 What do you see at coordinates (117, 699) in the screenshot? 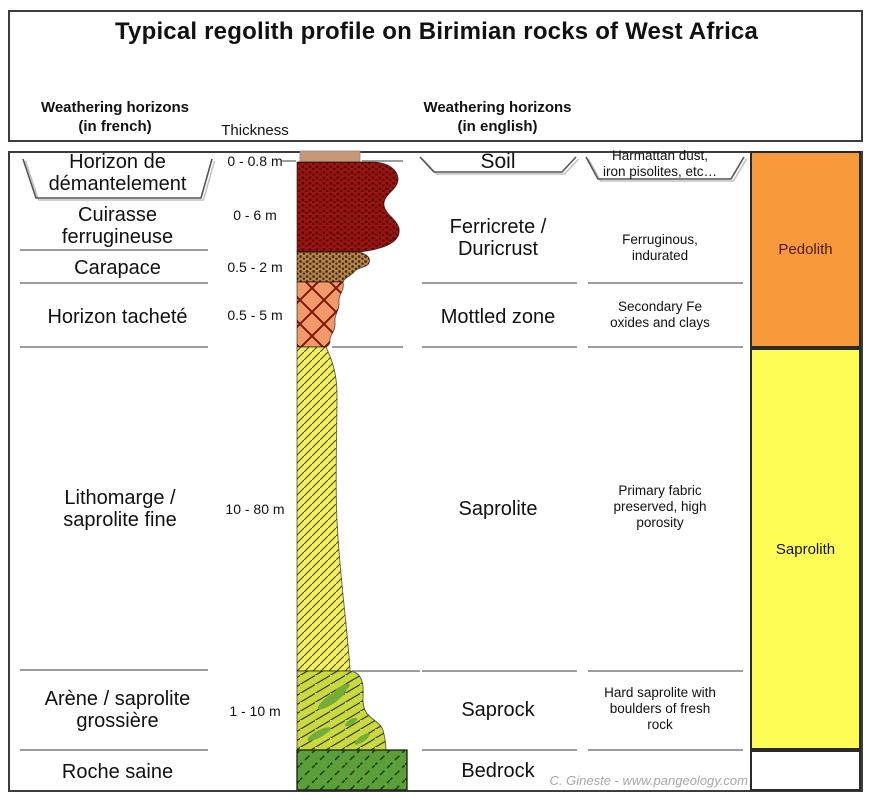
I see `label-line: Arène / saprolite` at bounding box center [117, 699].